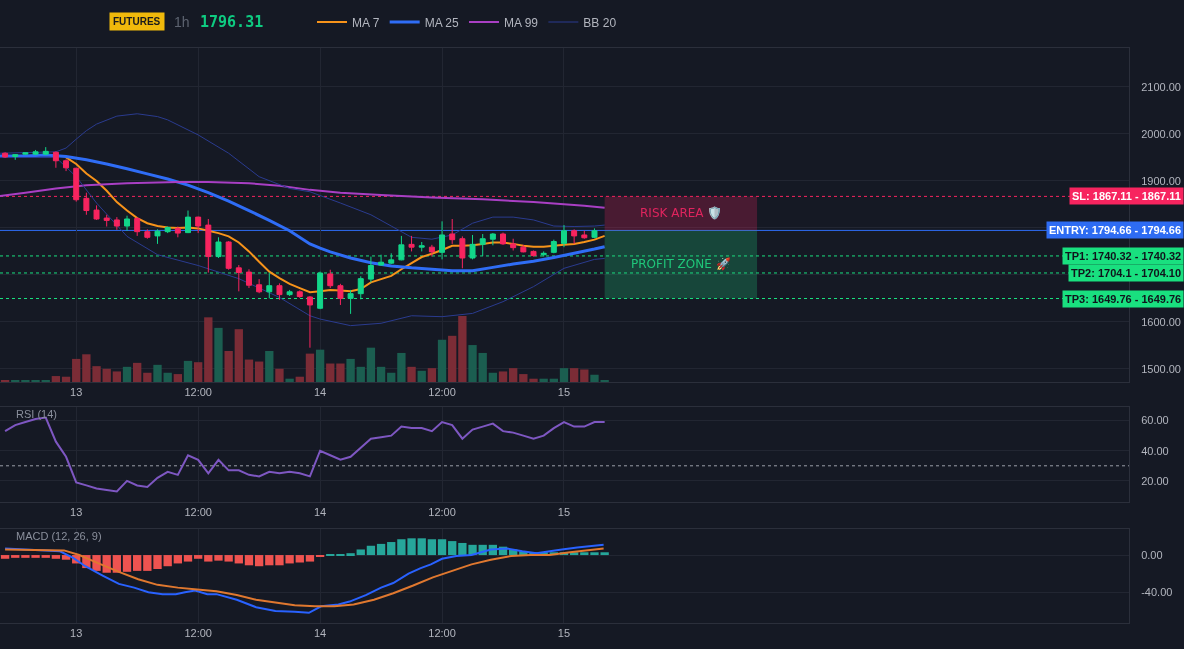 This screenshot has height=649, width=1184. I want to click on text: FUTURES, so click(137, 21).